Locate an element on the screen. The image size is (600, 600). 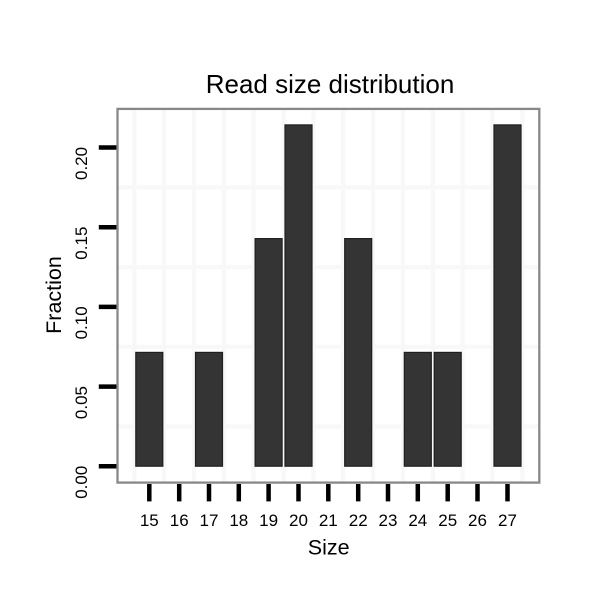
svg-text: Read size distribution is located at coordinates (330, 84).